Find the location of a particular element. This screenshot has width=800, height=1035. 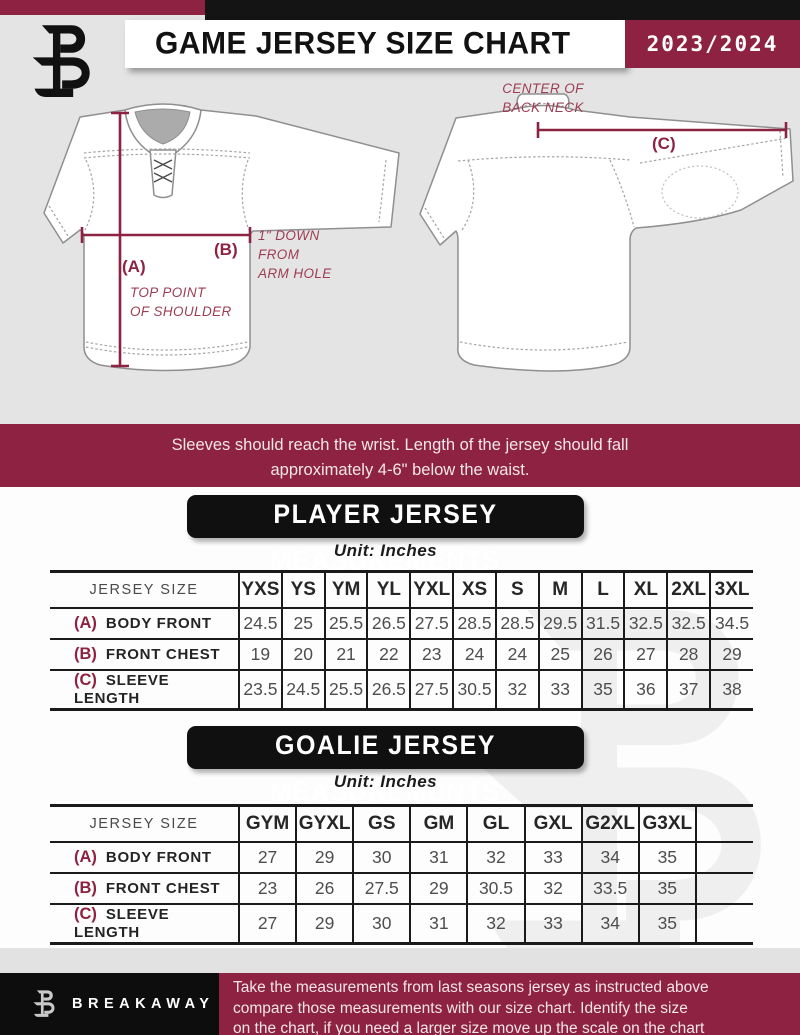

goalie-size-cell: 31 is located at coordinates (438, 923).